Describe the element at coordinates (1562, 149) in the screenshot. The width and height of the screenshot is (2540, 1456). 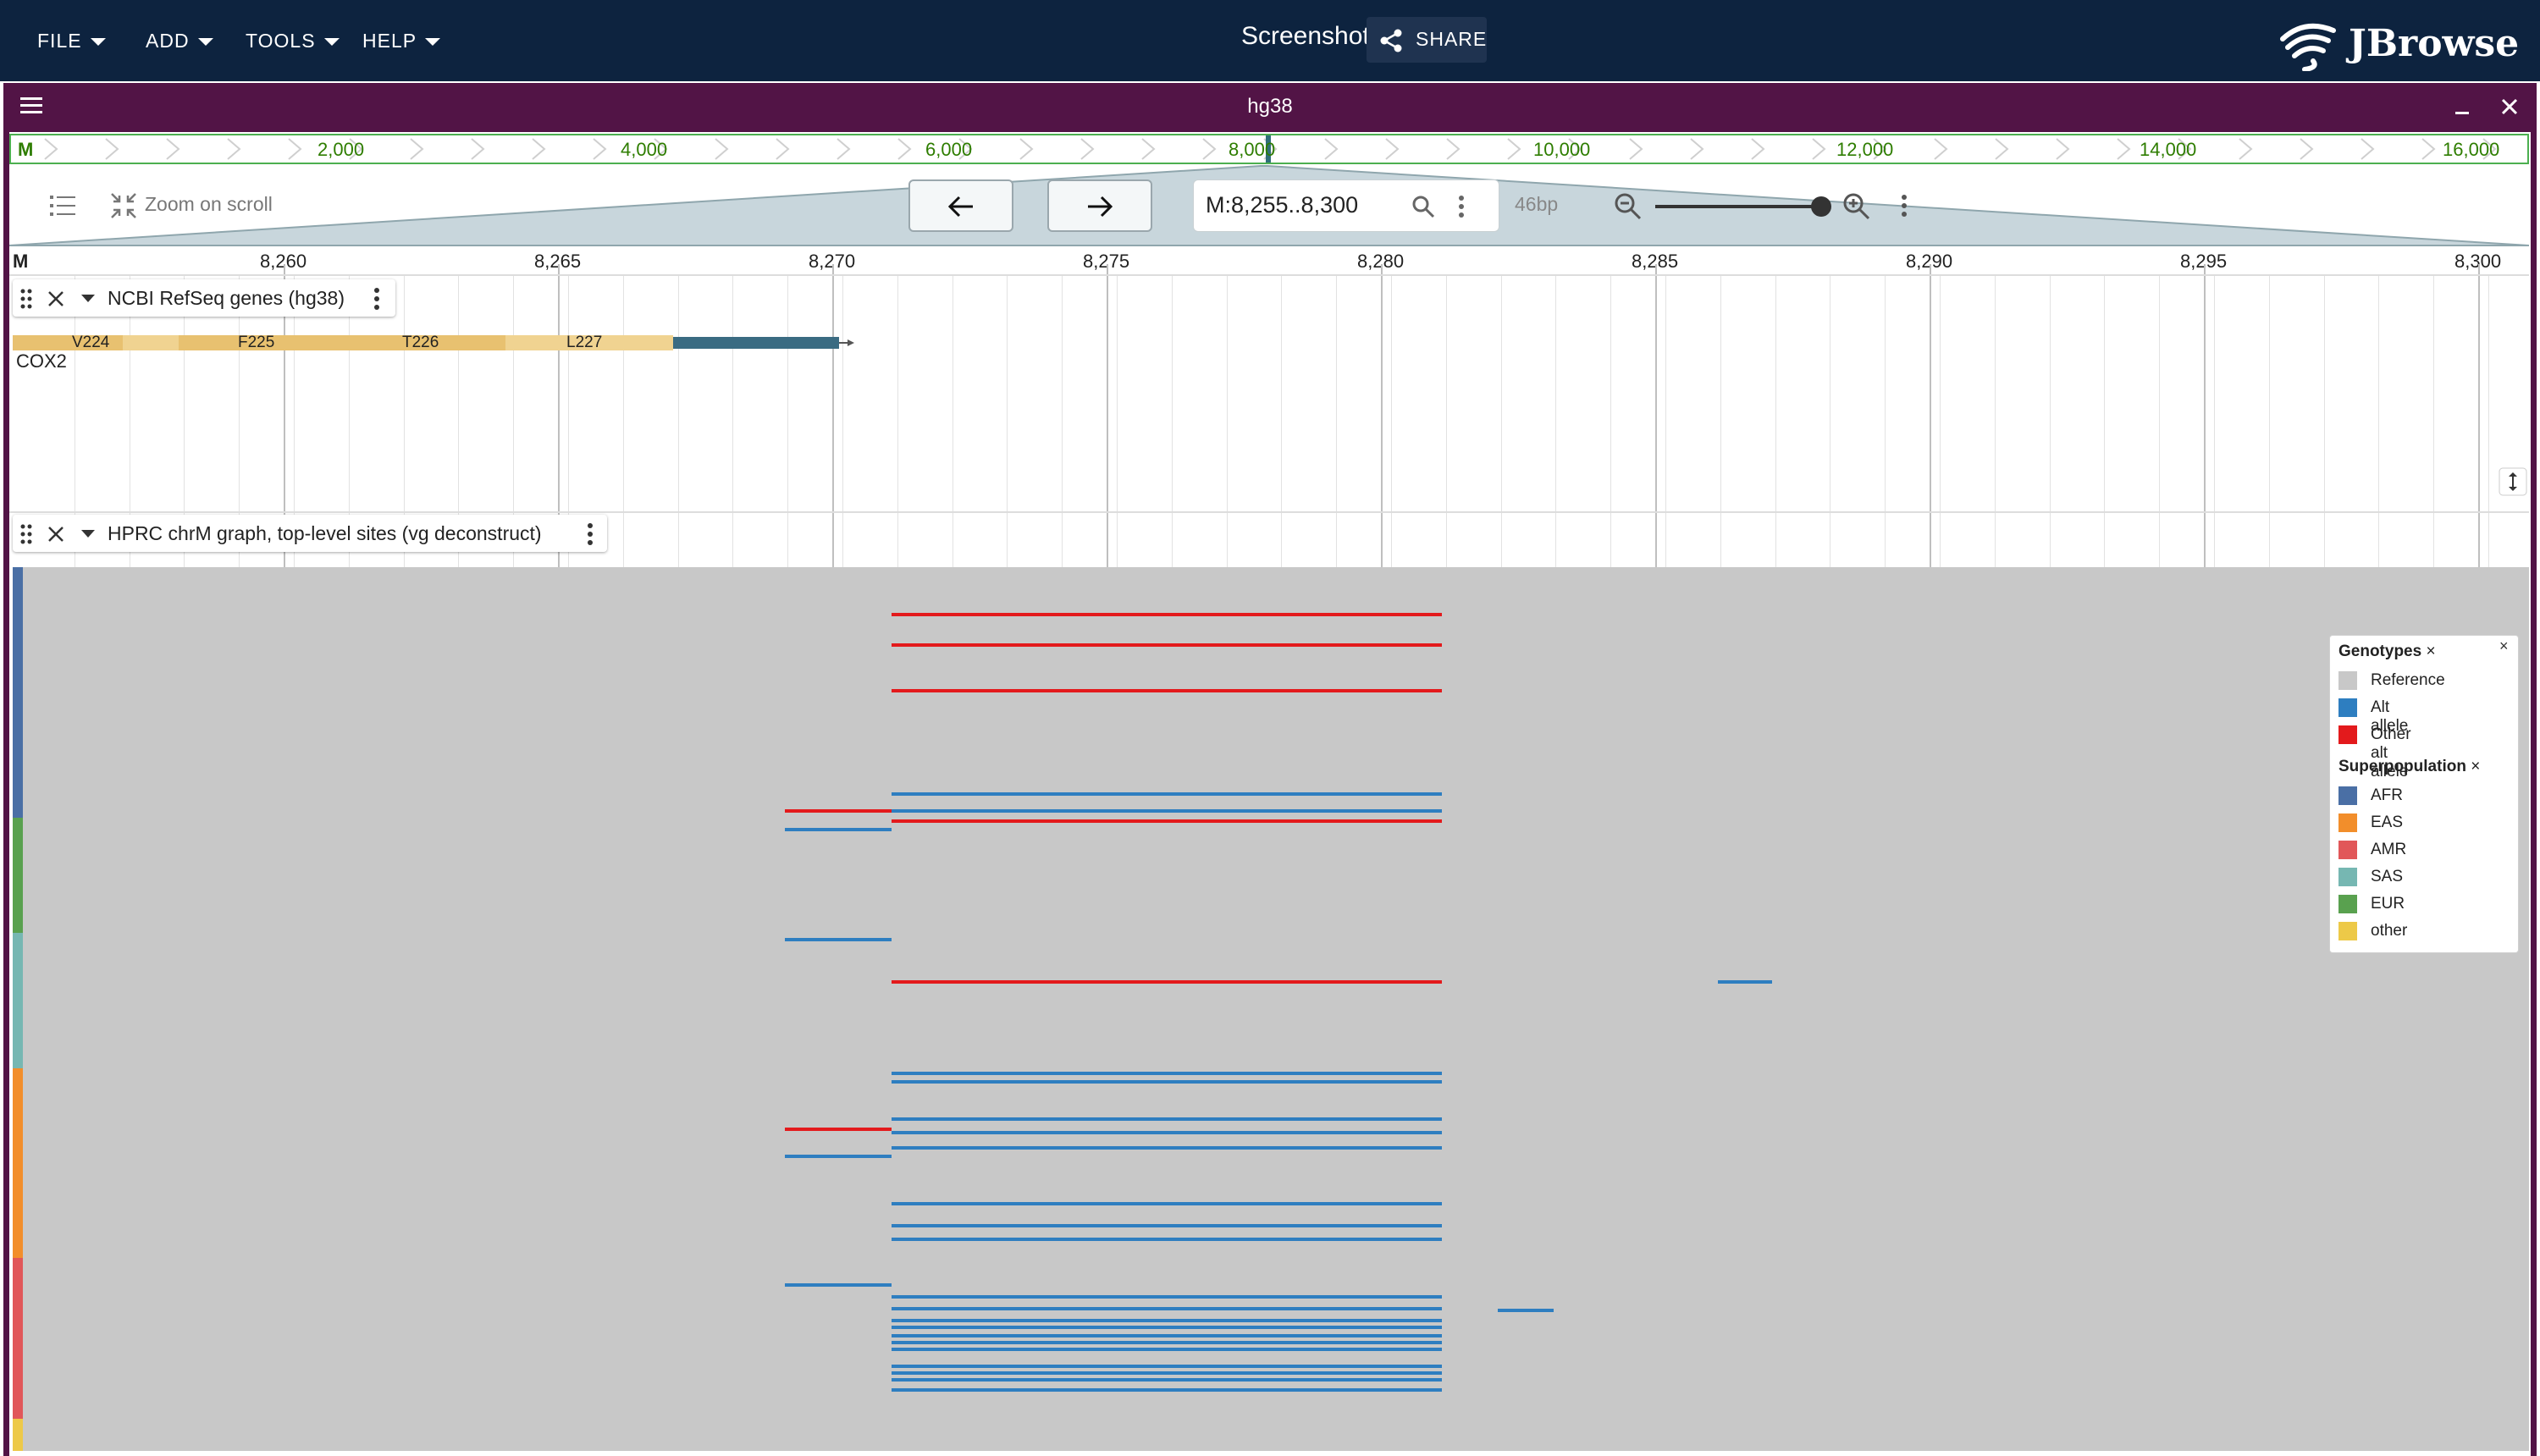
I see `overview-label: 10,000` at that location.